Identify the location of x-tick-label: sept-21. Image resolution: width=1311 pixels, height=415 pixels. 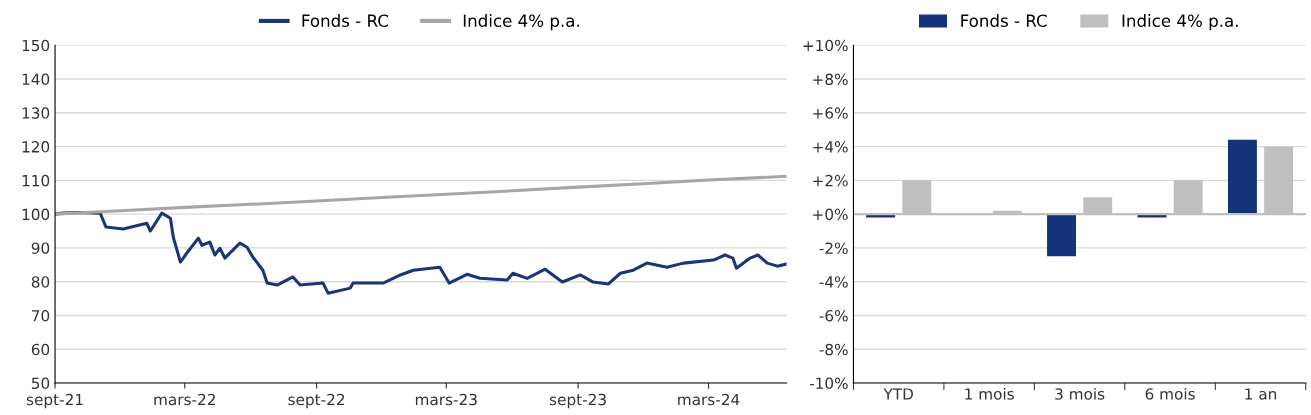
(54, 401).